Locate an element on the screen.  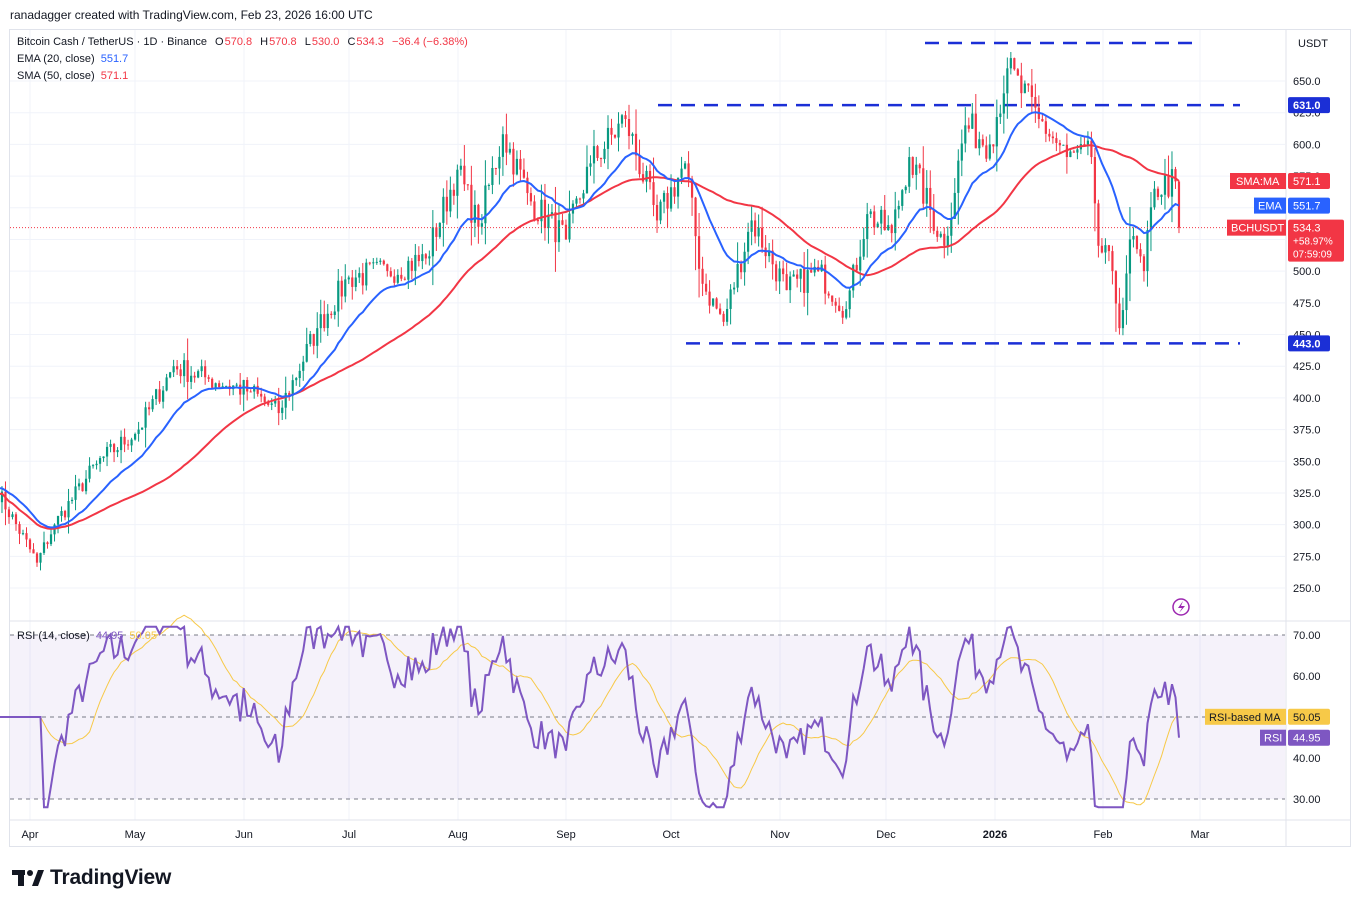
time-tick-label: 2026 is located at coordinates (995, 835).